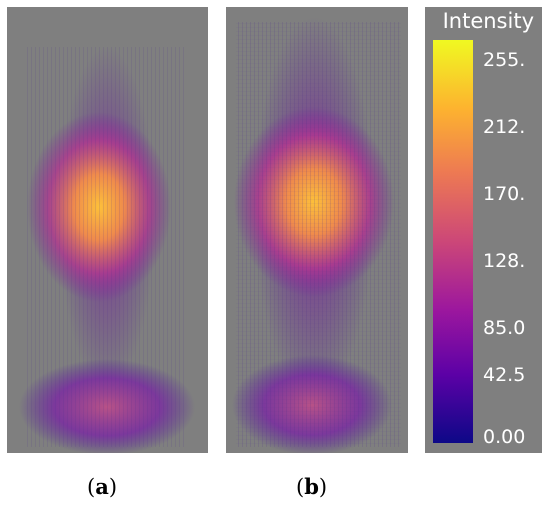 This screenshot has width=550, height=506. Describe the element at coordinates (504, 375) in the screenshot. I see `colorbar-tick: 42.5` at that location.